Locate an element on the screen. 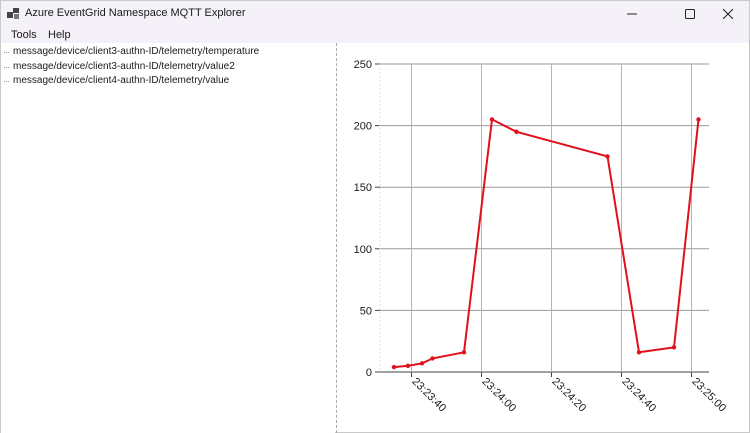 The image size is (750, 433). close-button is located at coordinates (727, 14).